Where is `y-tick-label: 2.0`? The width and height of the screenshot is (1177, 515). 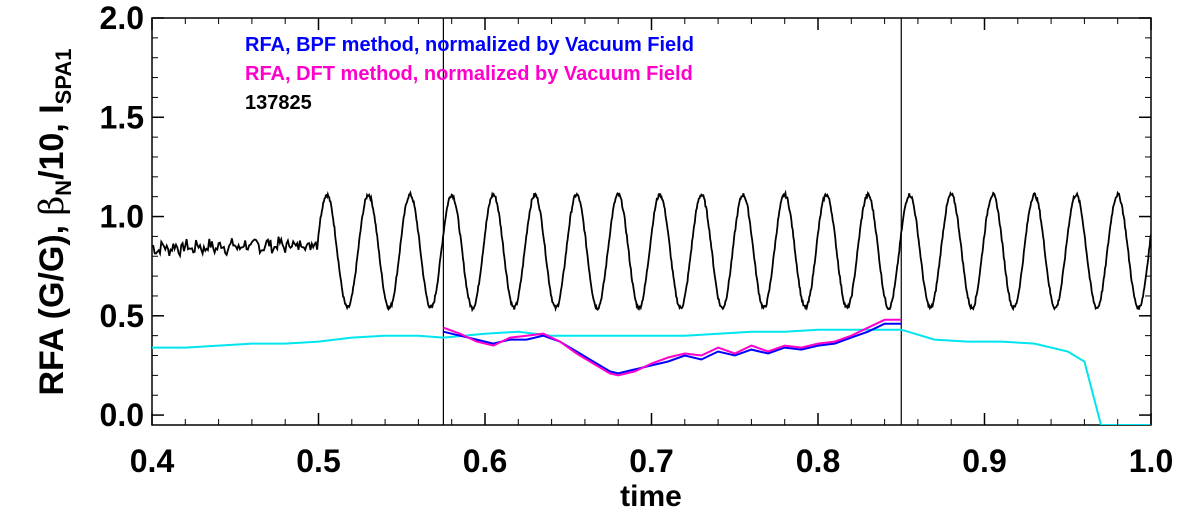
y-tick-label: 2.0 is located at coordinates (122, 18).